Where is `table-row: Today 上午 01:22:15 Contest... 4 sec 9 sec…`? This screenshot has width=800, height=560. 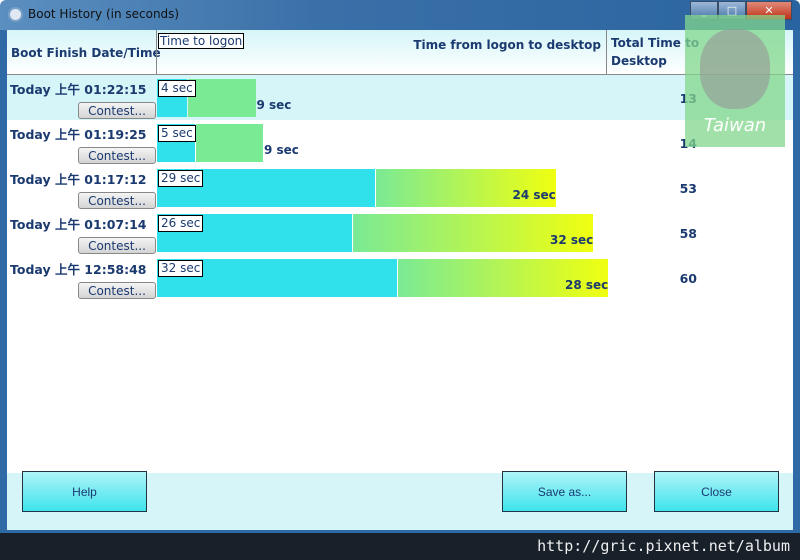
table-row: Today 上午 01:22:15 Contest... 4 sec 9 sec… is located at coordinates (400, 97).